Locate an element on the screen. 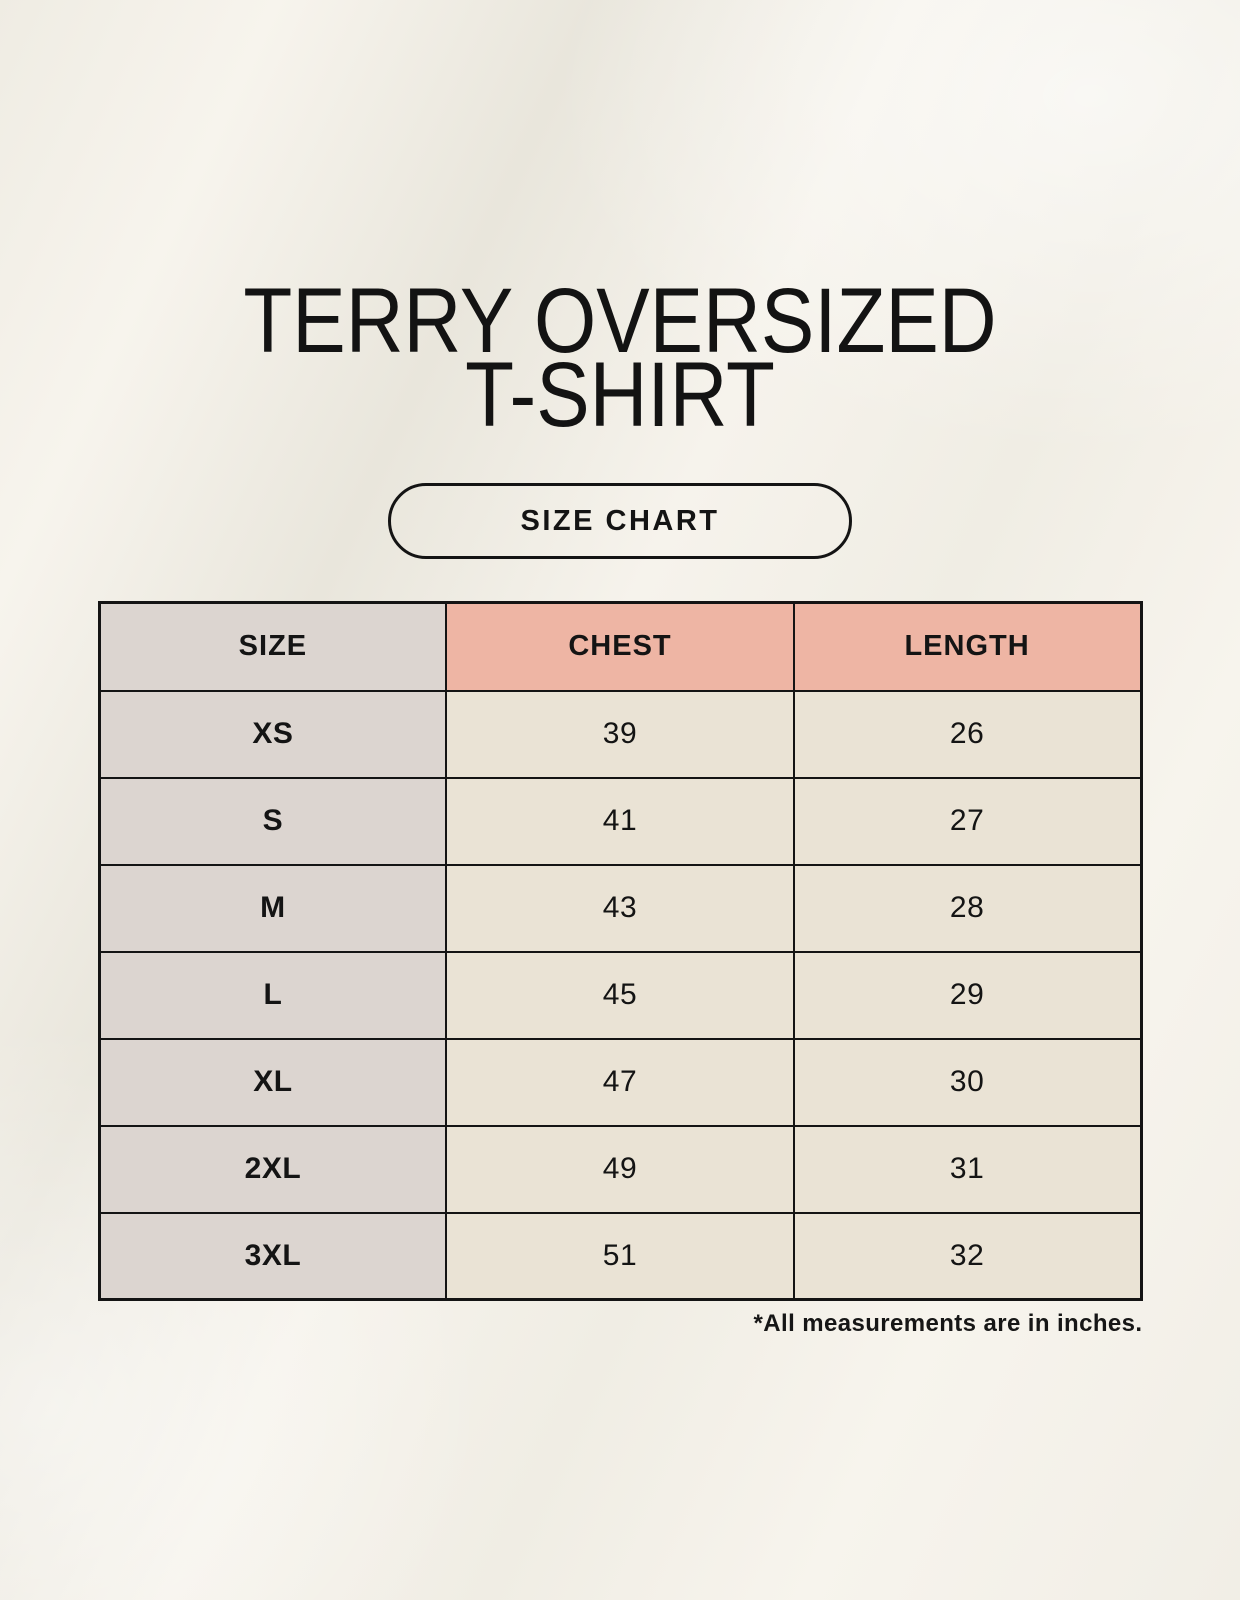 This screenshot has width=1240, height=1600. measurements-note: *All measurements are in inches. is located at coordinates (948, 1323).